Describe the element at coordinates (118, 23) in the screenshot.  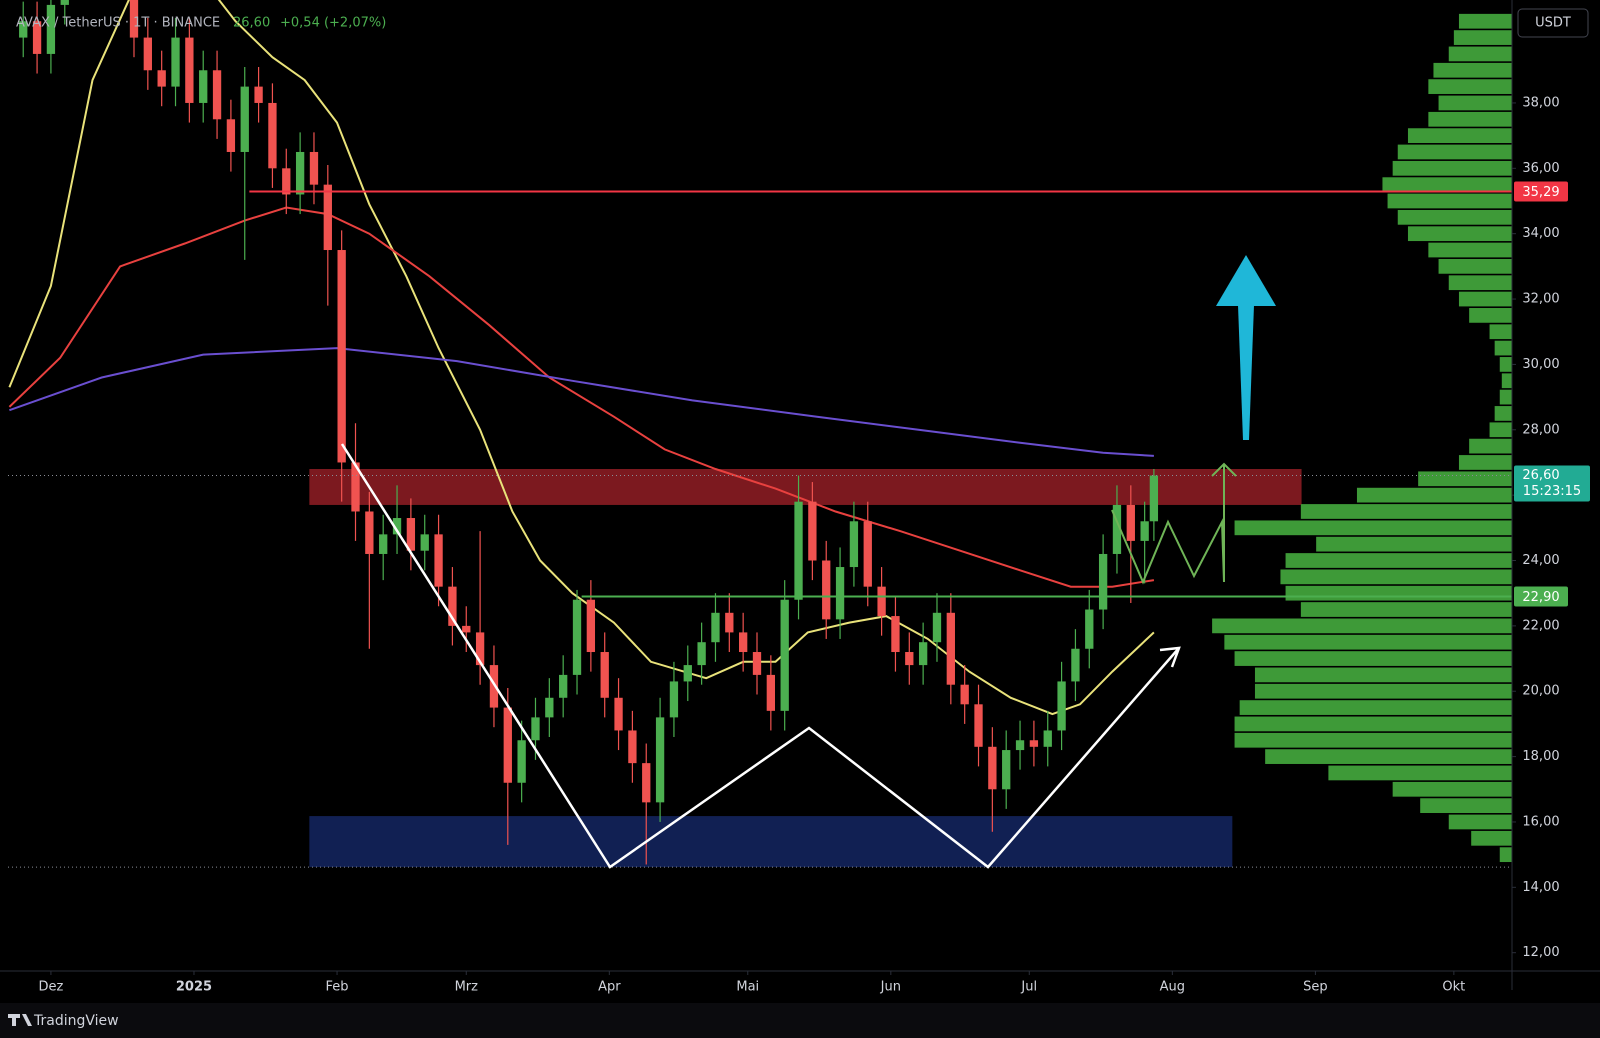
I see `symbol-legend: AVAX / TetherUS · 1T · BINANCE` at that location.